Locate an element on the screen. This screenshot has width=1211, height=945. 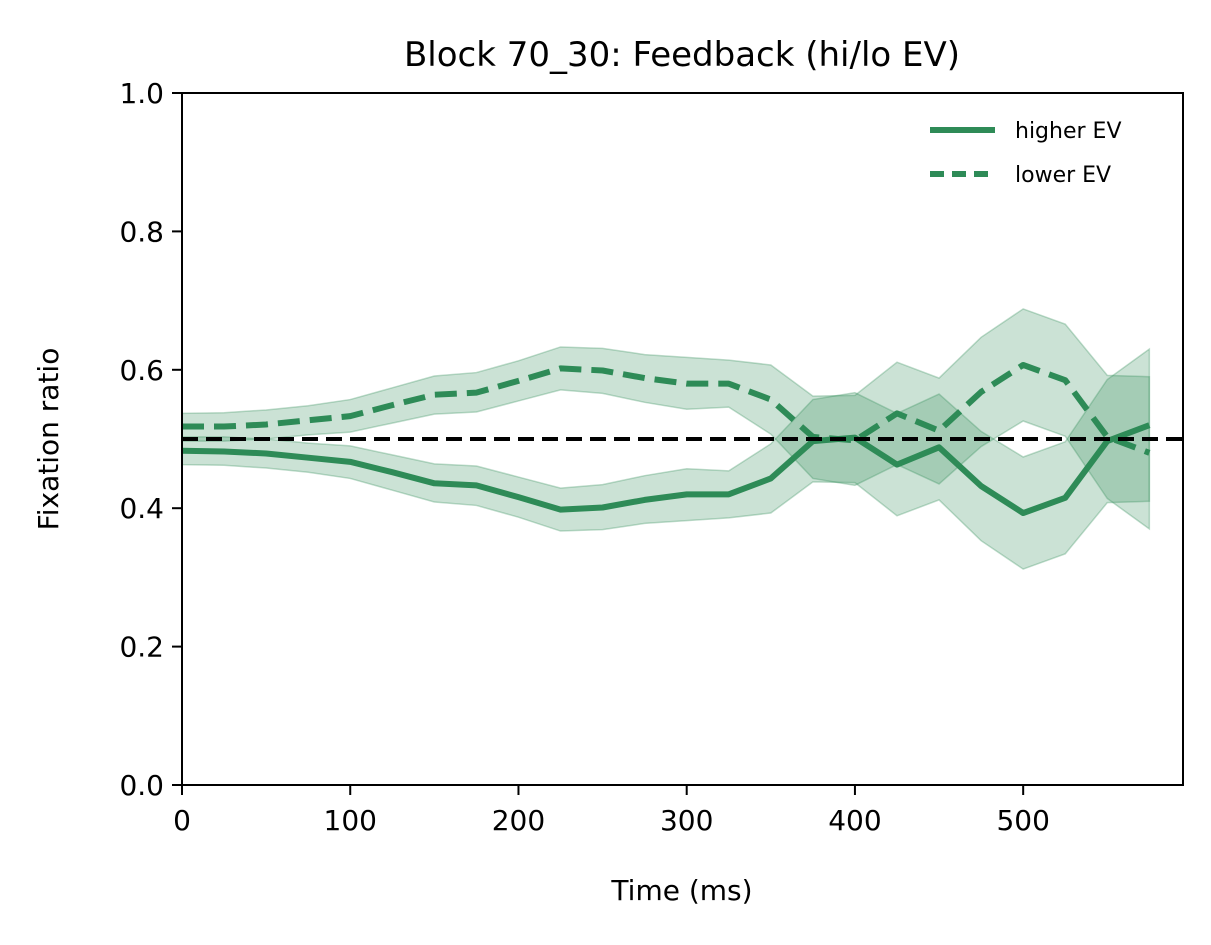
legend-label-lower-ev: lower EV is located at coordinates (1063, 175).